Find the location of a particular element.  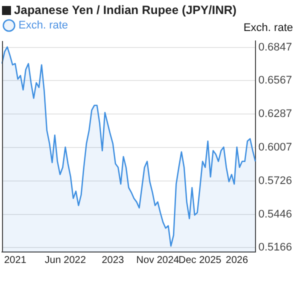

x-tick-label: Nov 2024 is located at coordinates (158, 260).